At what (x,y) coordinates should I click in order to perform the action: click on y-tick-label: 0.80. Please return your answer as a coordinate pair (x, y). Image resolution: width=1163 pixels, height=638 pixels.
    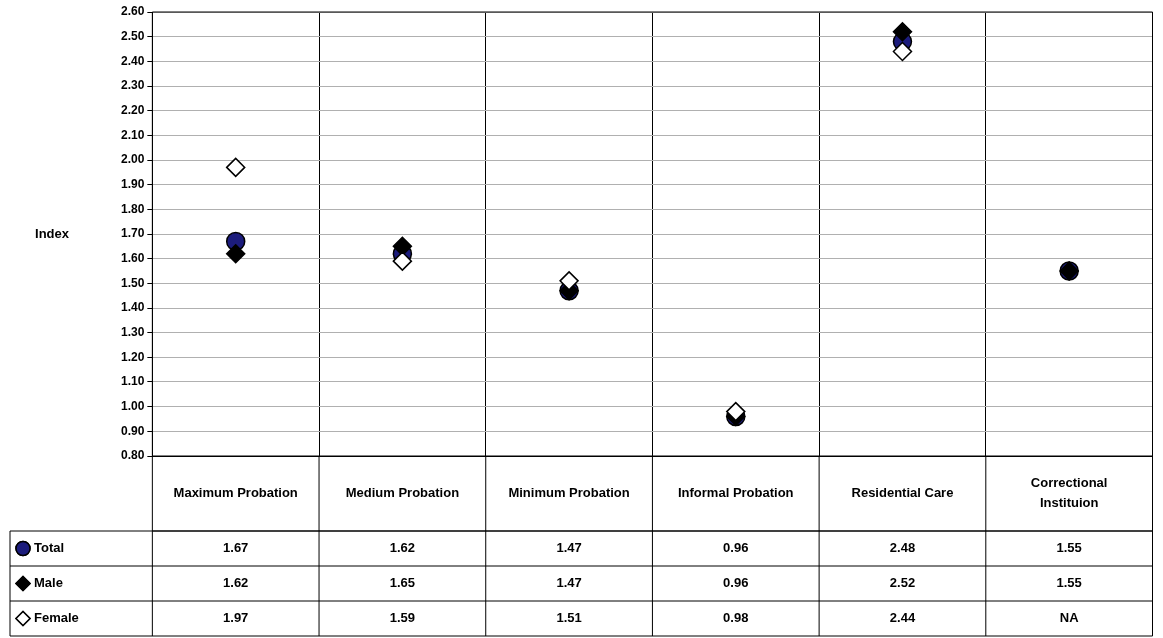
    Looking at the image, I should click on (133, 455).